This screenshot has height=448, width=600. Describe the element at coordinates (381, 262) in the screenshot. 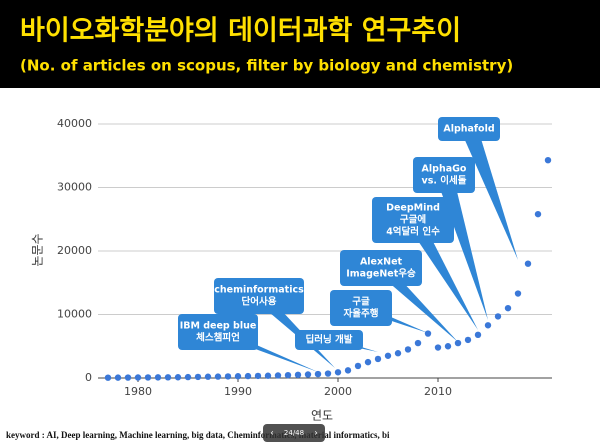

I see `callout-text: AlexNet` at that location.